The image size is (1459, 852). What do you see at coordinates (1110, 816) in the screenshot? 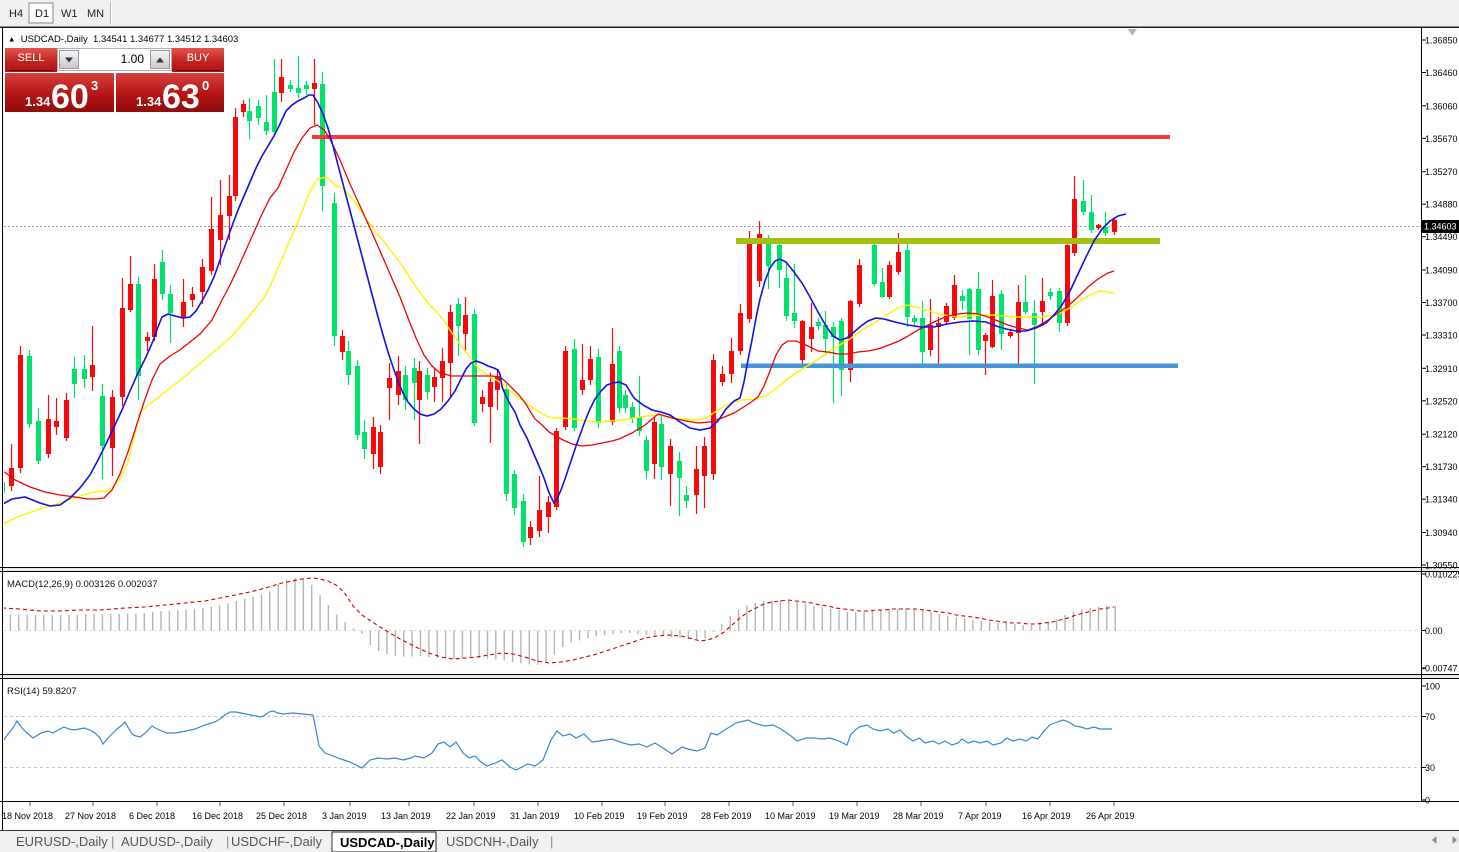
I see `svg-text: 26 Apr 2019` at bounding box center [1110, 816].